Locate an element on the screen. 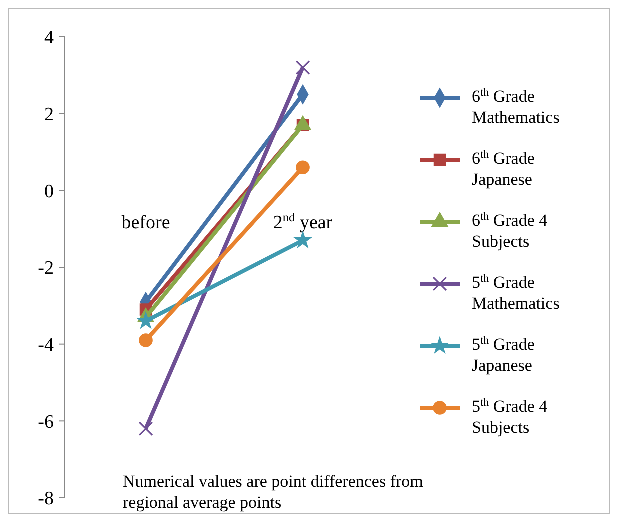  y-tick-label: -6 is located at coordinates (46, 422).